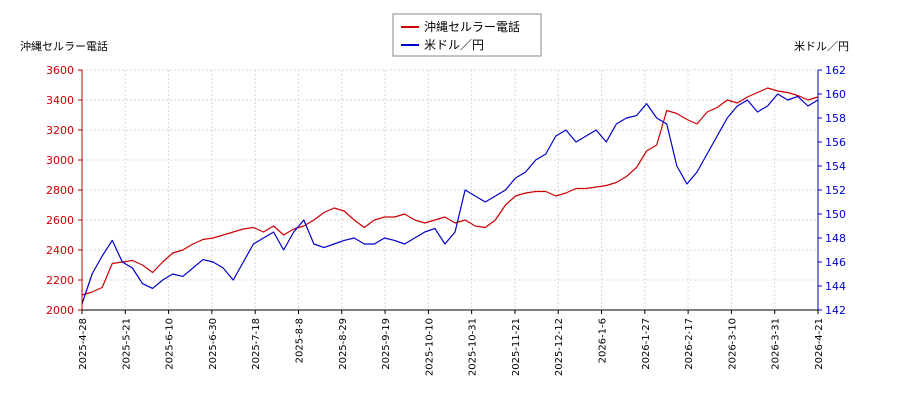  What do you see at coordinates (689, 344) in the screenshot?
I see `x-tick-label: 2026-2-17` at bounding box center [689, 344].